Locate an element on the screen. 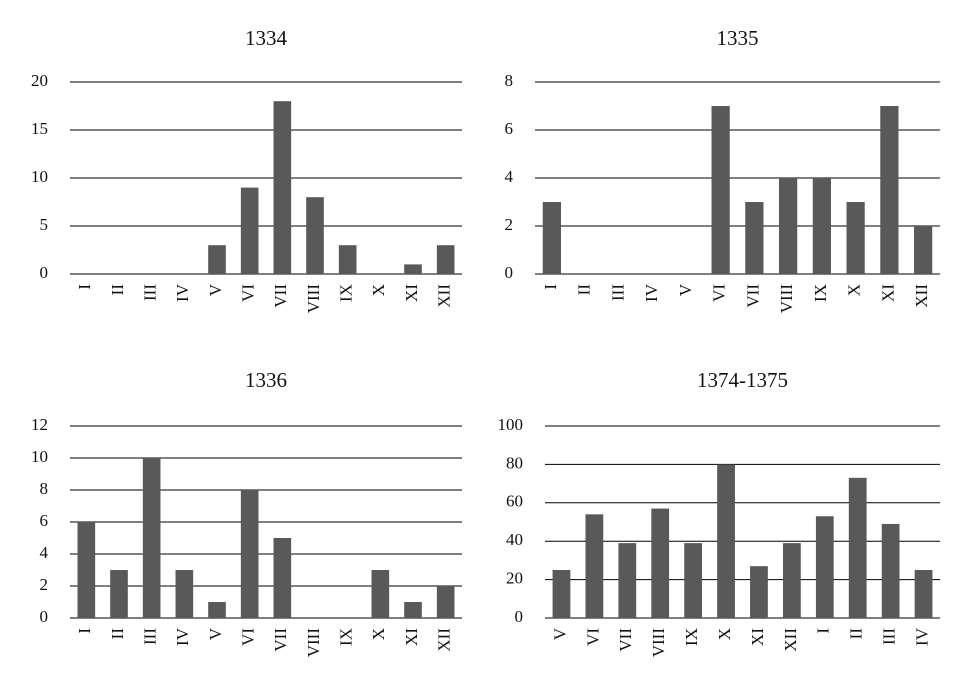  y-tick-label: 8 is located at coordinates (509, 80).